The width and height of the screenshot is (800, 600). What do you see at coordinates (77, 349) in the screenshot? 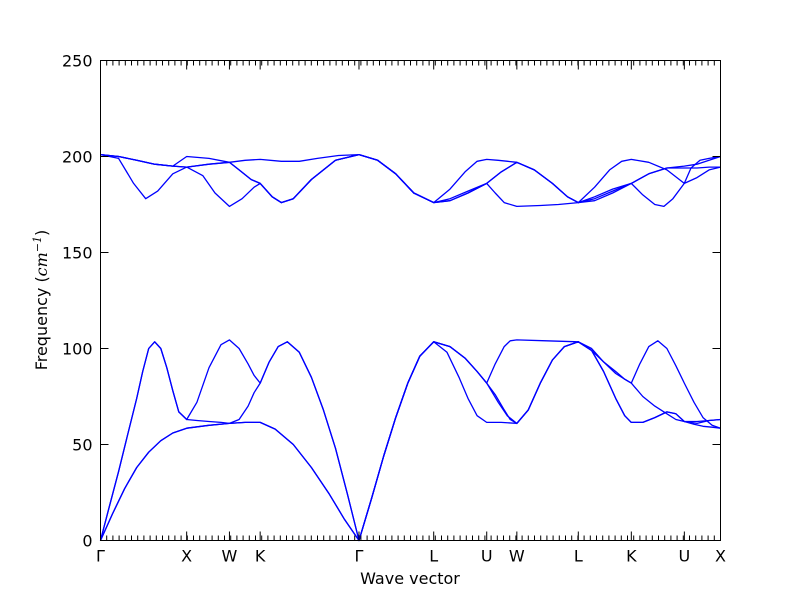
I see `y-tick-label: 100` at bounding box center [77, 349].